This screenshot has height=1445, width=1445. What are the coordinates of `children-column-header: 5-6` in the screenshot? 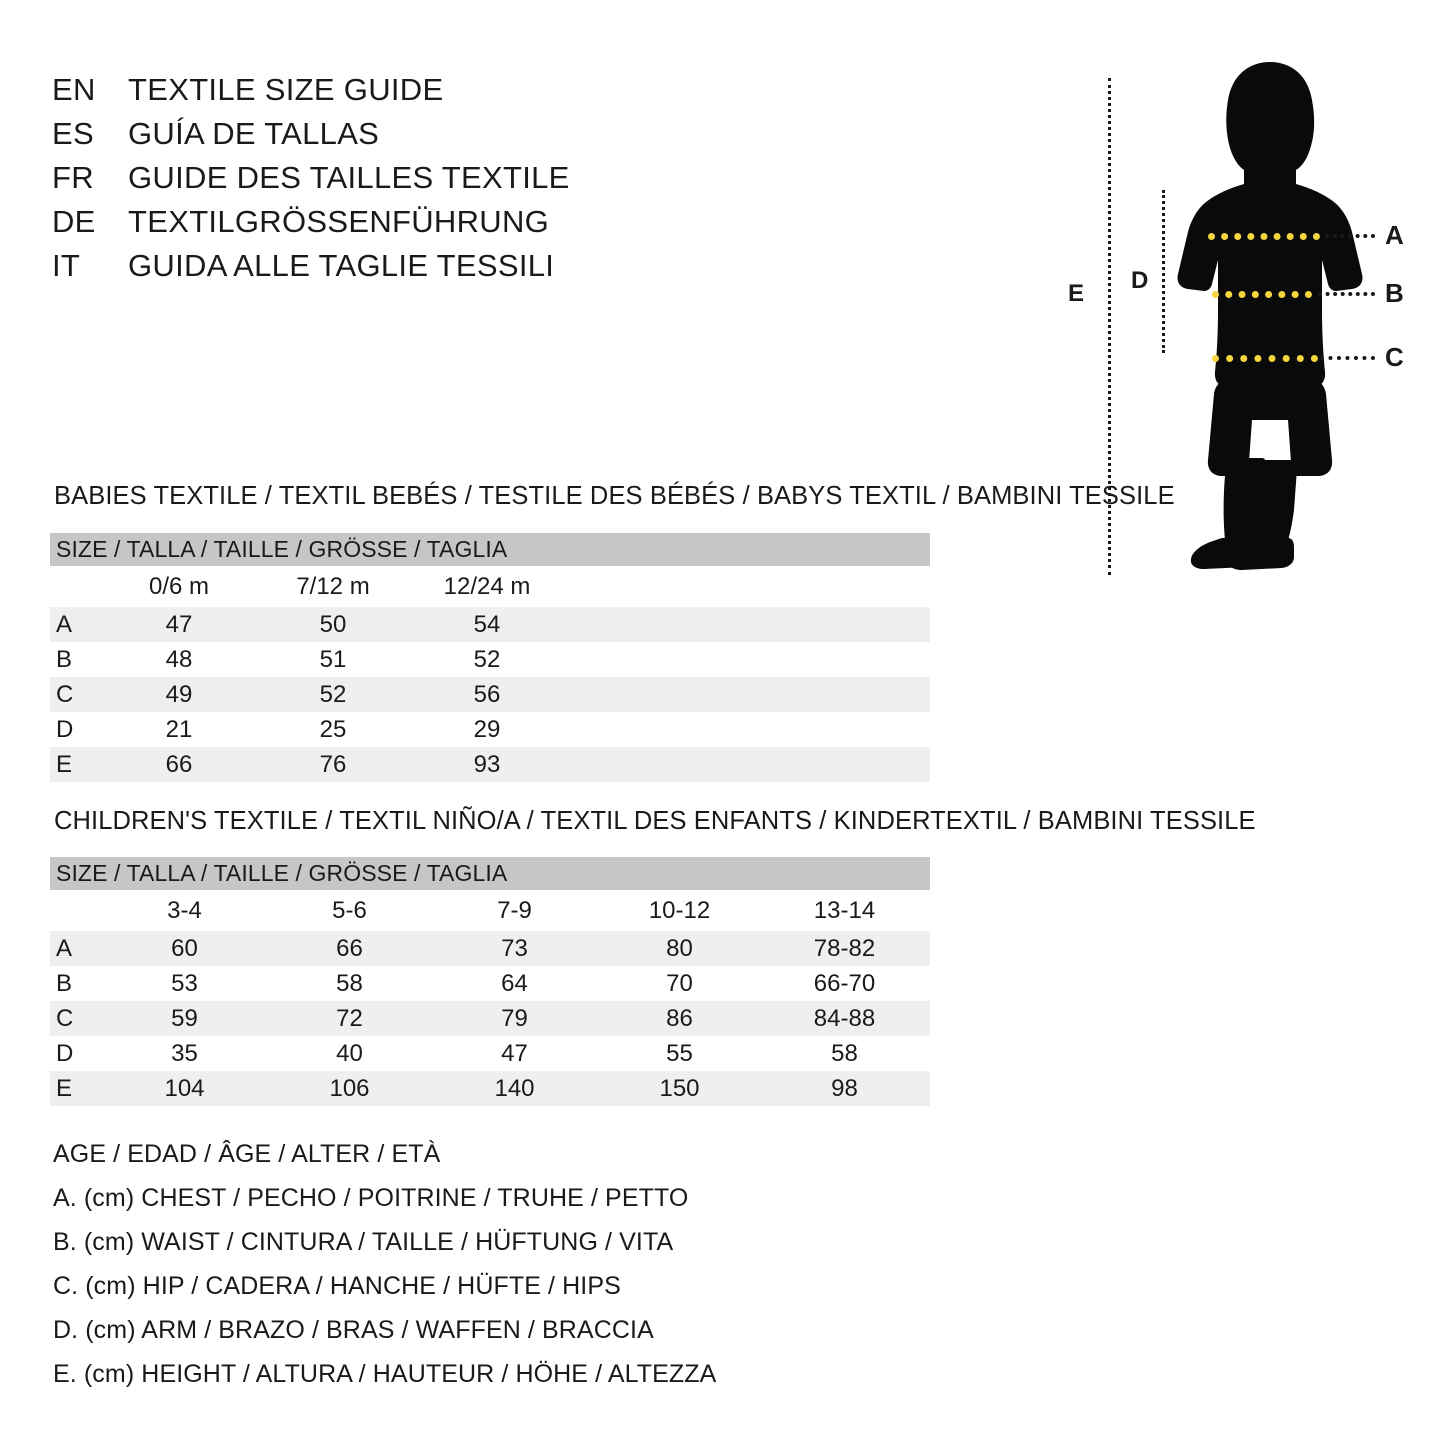 It's located at (349, 910).